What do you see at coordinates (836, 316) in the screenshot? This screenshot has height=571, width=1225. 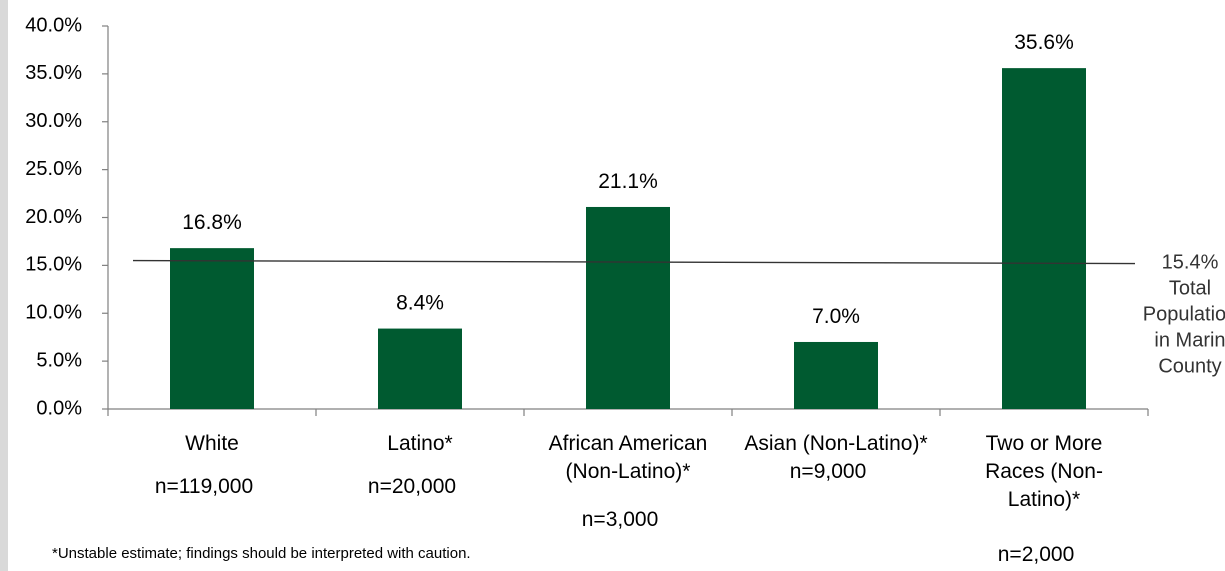 I see `bar-value-label: 7.0%` at bounding box center [836, 316].